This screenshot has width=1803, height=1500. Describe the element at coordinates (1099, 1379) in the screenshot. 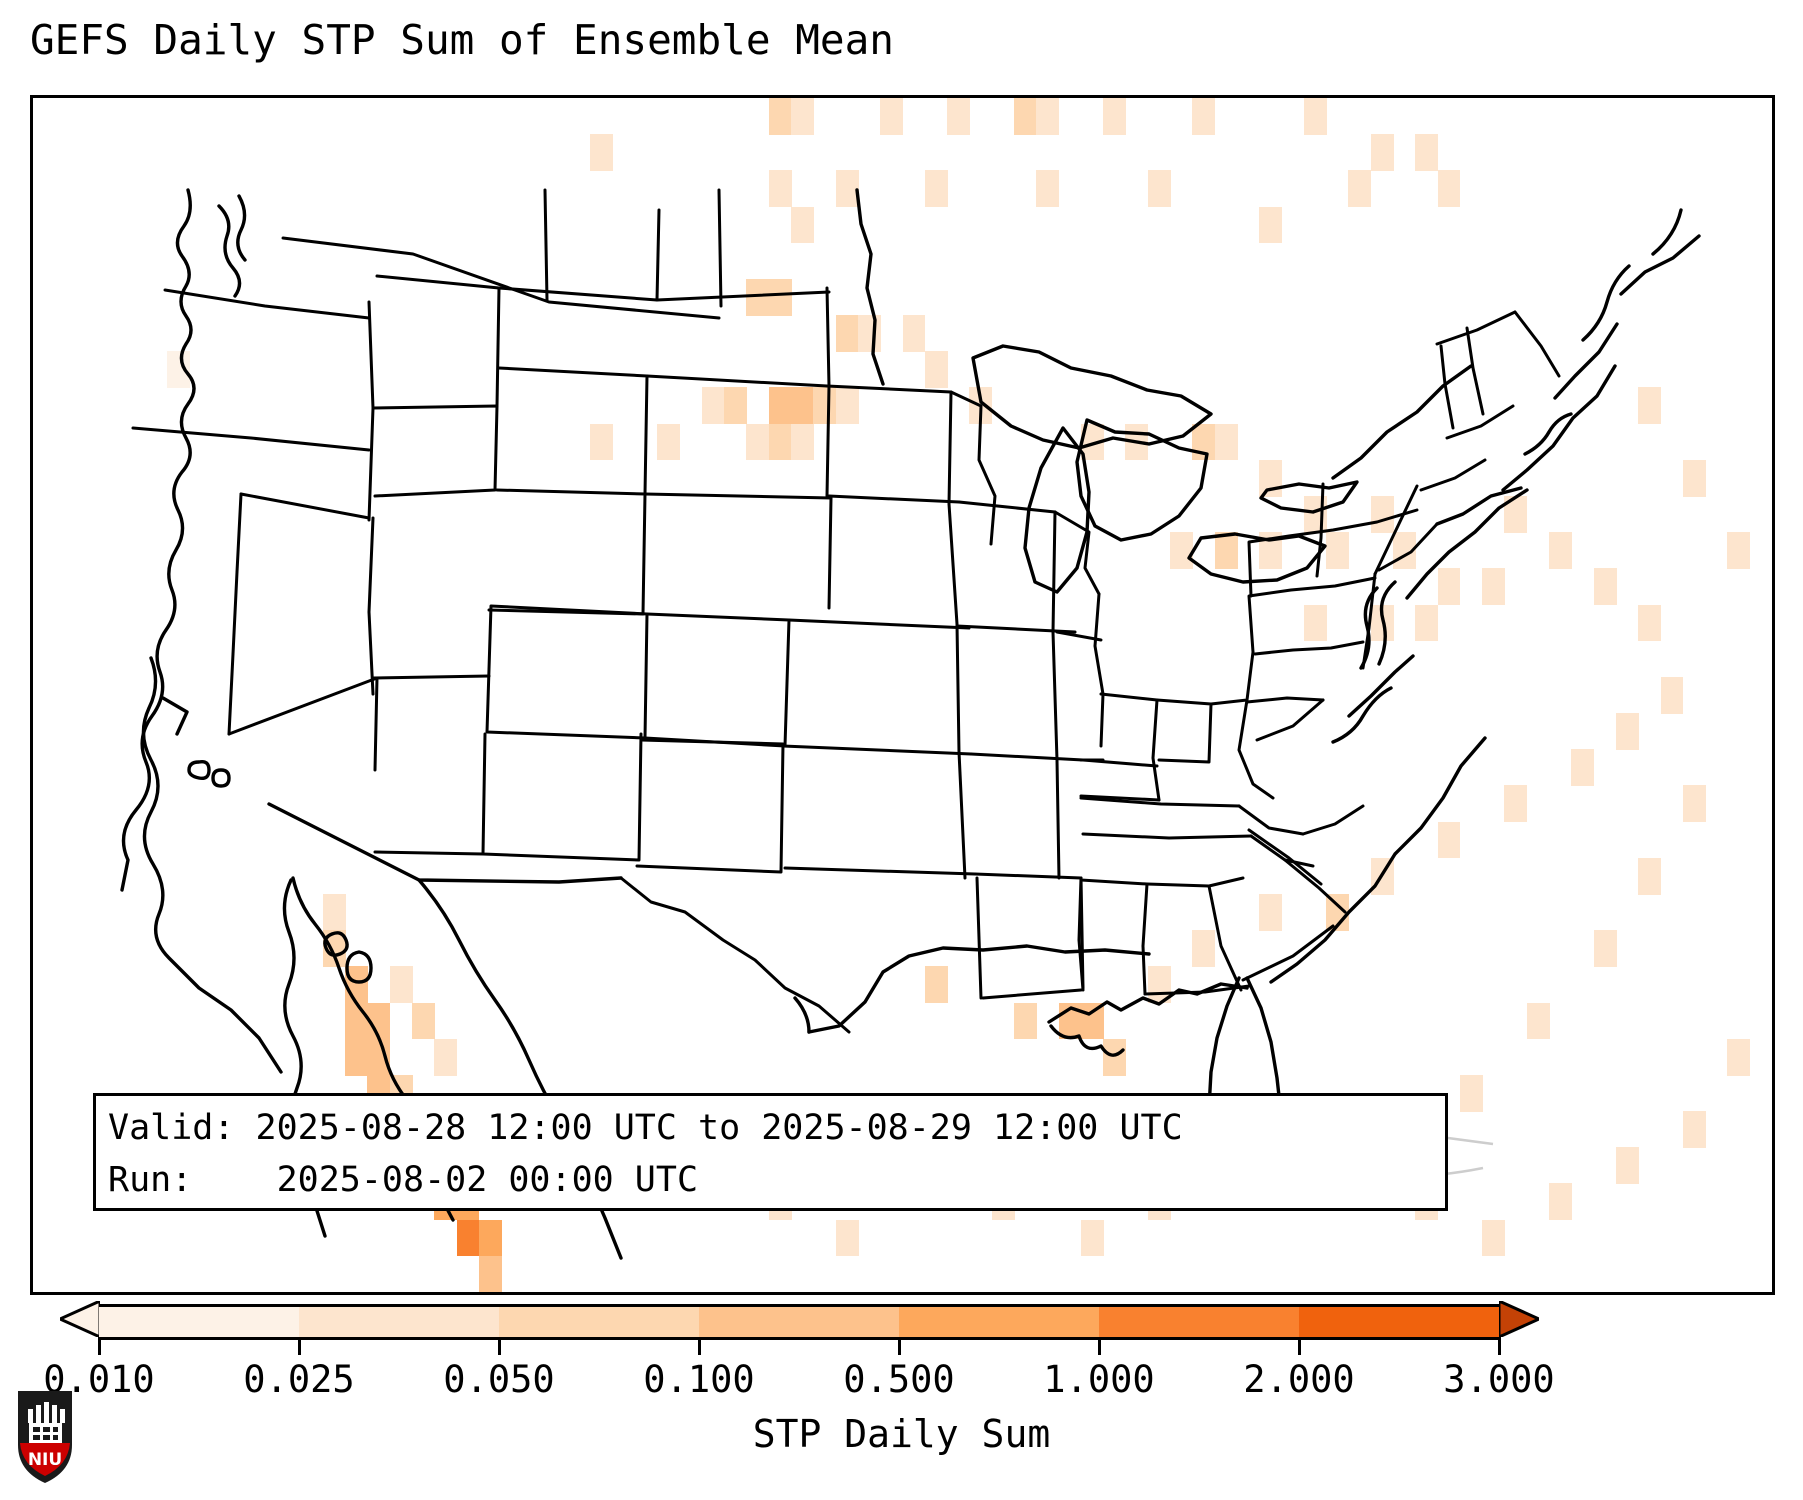

I see `colorbar-tick-label: 1.000` at that location.